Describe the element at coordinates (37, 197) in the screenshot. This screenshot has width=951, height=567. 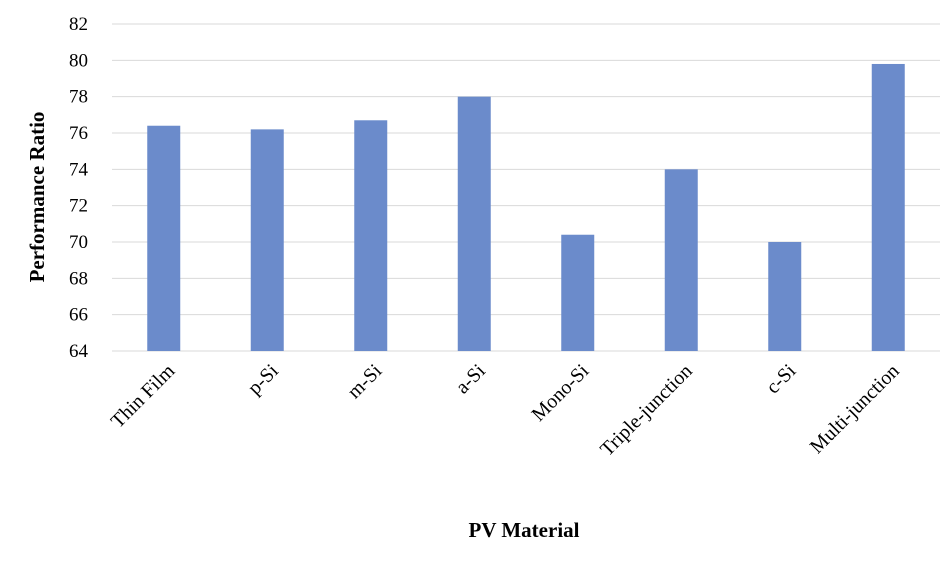
I see `y-axis-title: Performance Ratio` at that location.